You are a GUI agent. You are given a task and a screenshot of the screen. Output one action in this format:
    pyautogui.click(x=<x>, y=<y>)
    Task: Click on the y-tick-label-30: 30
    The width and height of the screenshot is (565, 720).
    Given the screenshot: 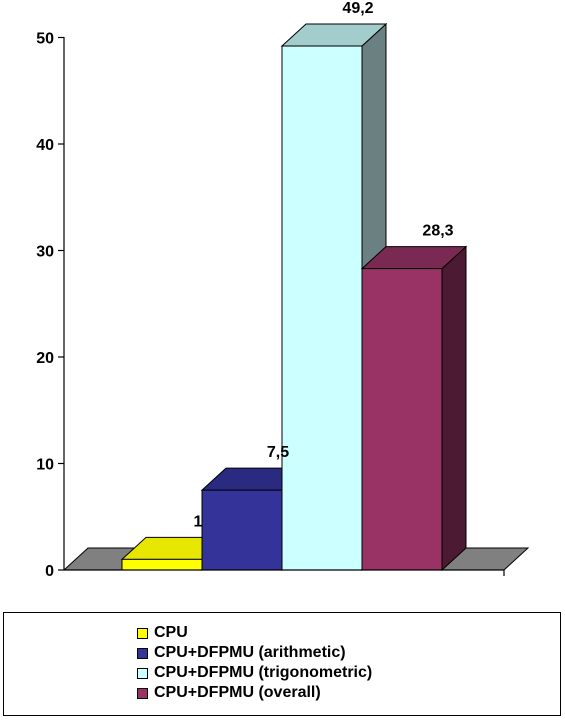 What is the action you would take?
    pyautogui.click(x=45, y=252)
    